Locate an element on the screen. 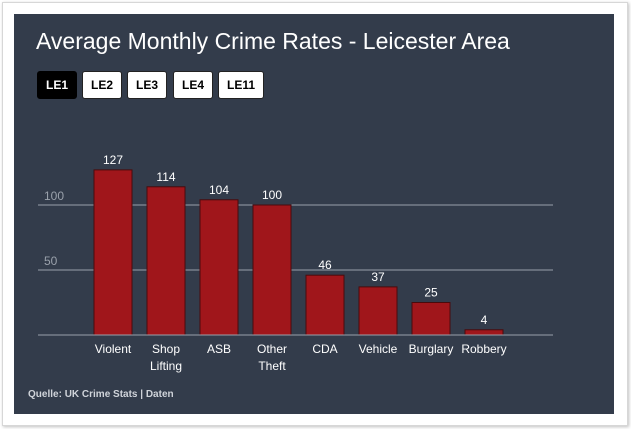 The image size is (631, 429). x-tick-label: CDA is located at coordinates (324, 349).